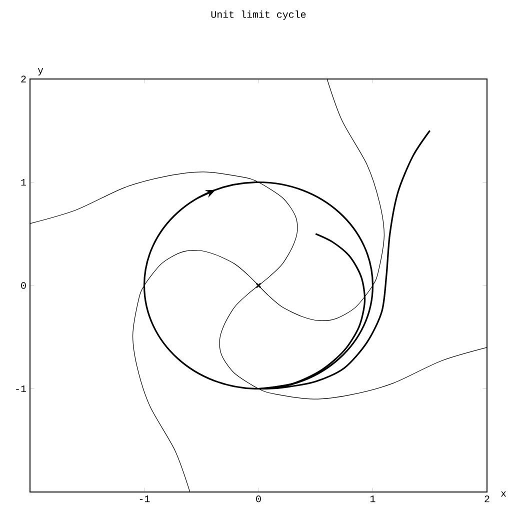  Describe the element at coordinates (21, 388) in the screenshot. I see `y-tick-label: -1` at that location.